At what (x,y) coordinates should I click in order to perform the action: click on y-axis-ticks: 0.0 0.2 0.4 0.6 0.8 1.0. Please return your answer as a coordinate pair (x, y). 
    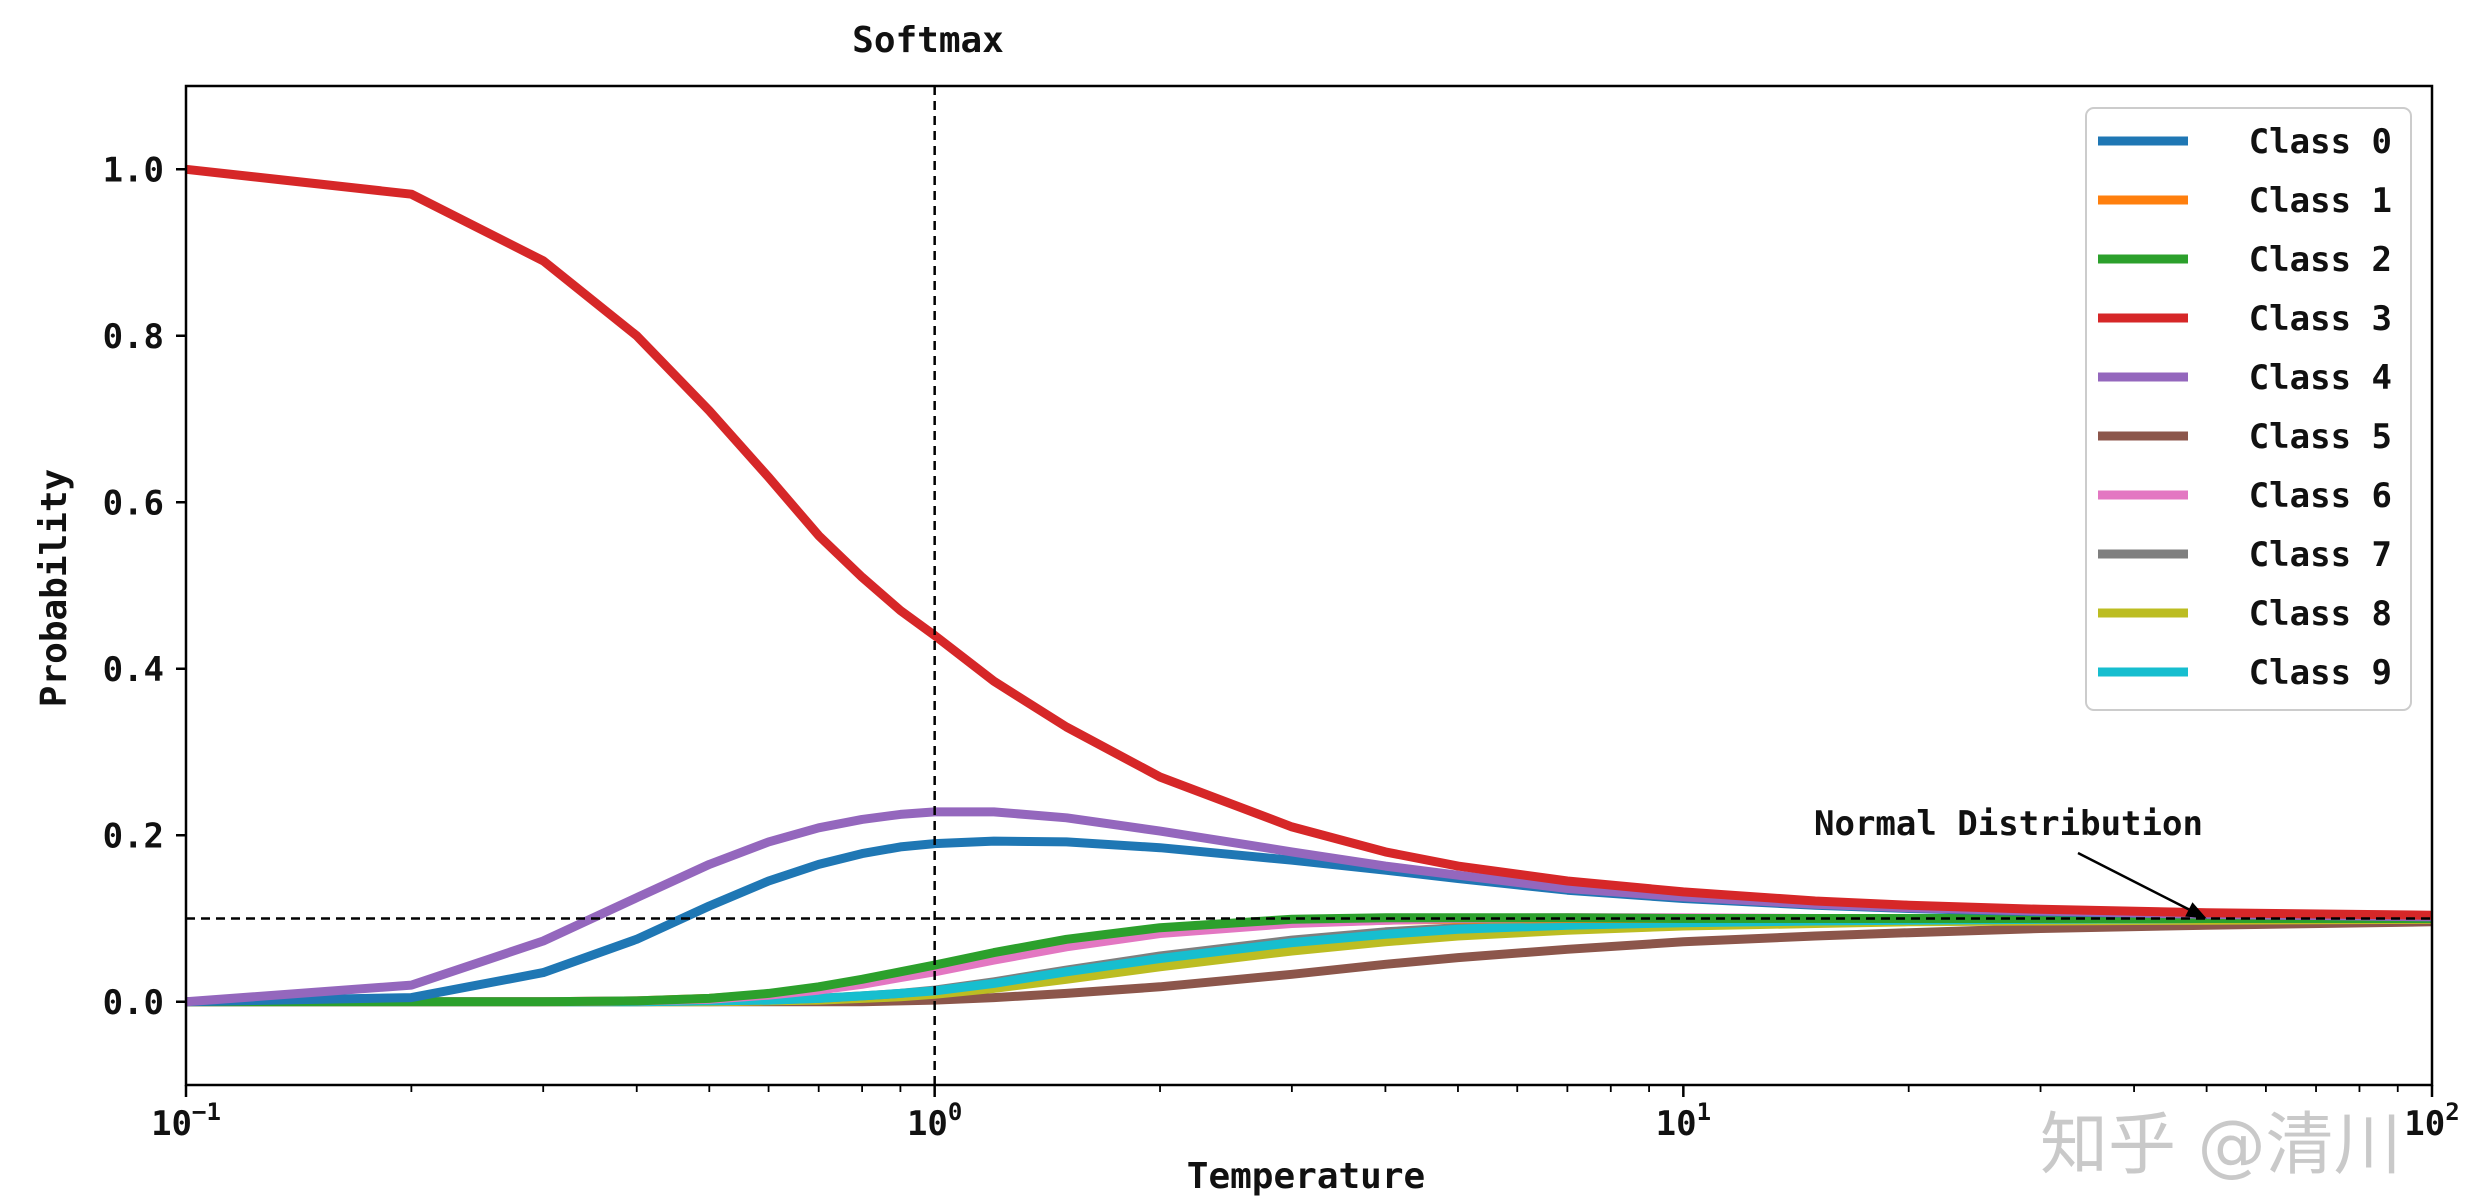
    Looking at the image, I should click on (144, 586).